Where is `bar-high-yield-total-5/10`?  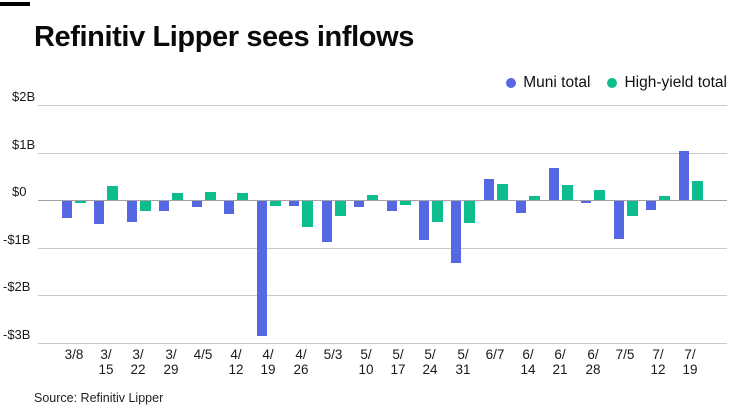
bar-high-yield-total-5/10 is located at coordinates (372, 197).